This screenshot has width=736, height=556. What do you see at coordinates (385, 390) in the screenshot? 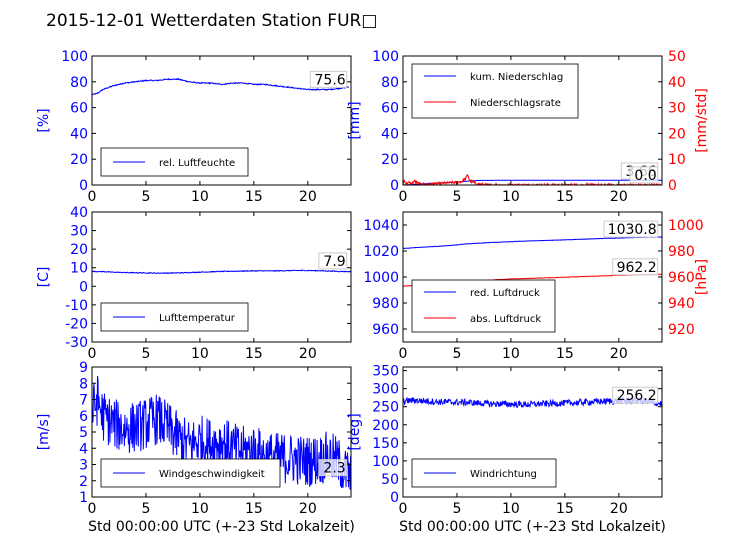
I see `y-tick-label: 300` at bounding box center [385, 390].